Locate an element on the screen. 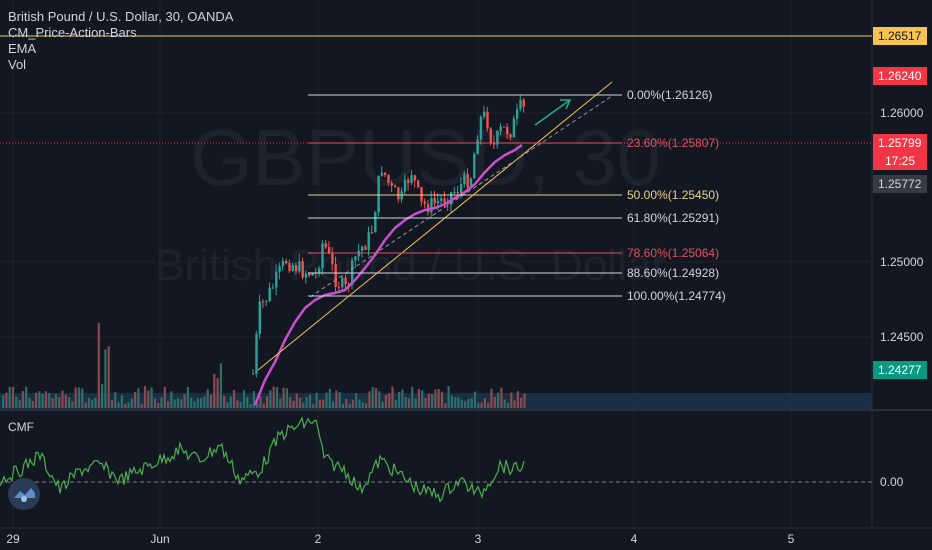  indicator-price-action-bars: CM_Price-Action-Bars is located at coordinates (72, 32).